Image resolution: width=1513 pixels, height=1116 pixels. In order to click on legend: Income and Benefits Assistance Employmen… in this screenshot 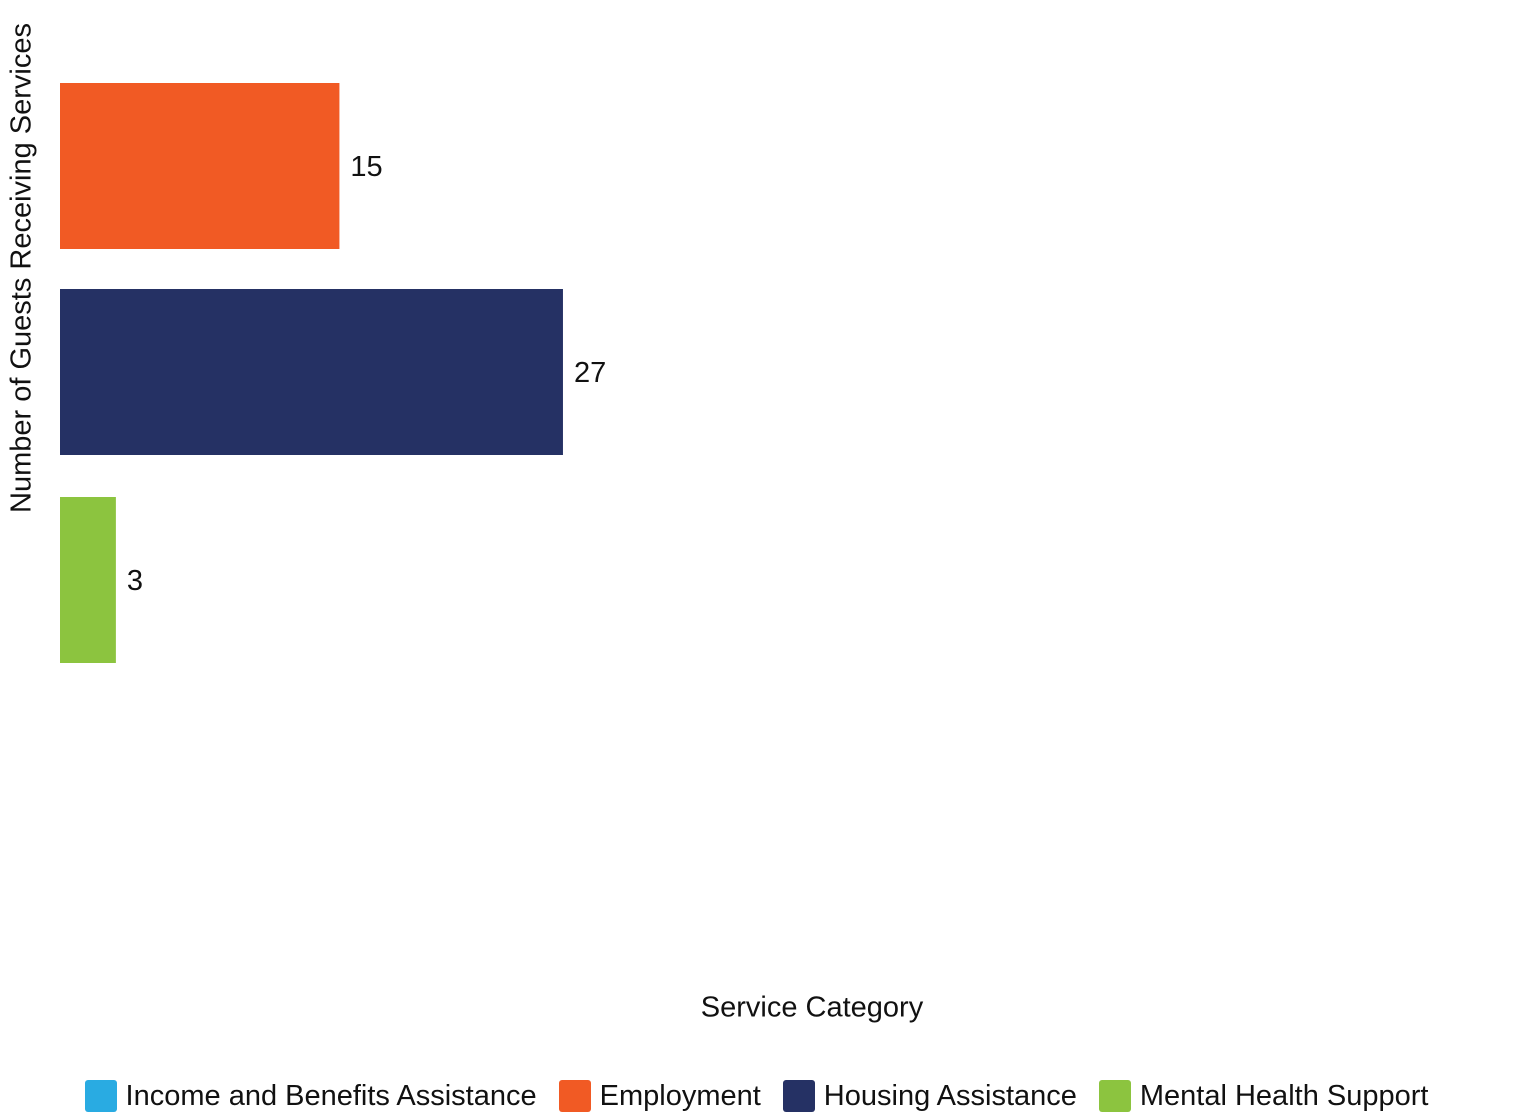, I will do `click(756, 1096)`.